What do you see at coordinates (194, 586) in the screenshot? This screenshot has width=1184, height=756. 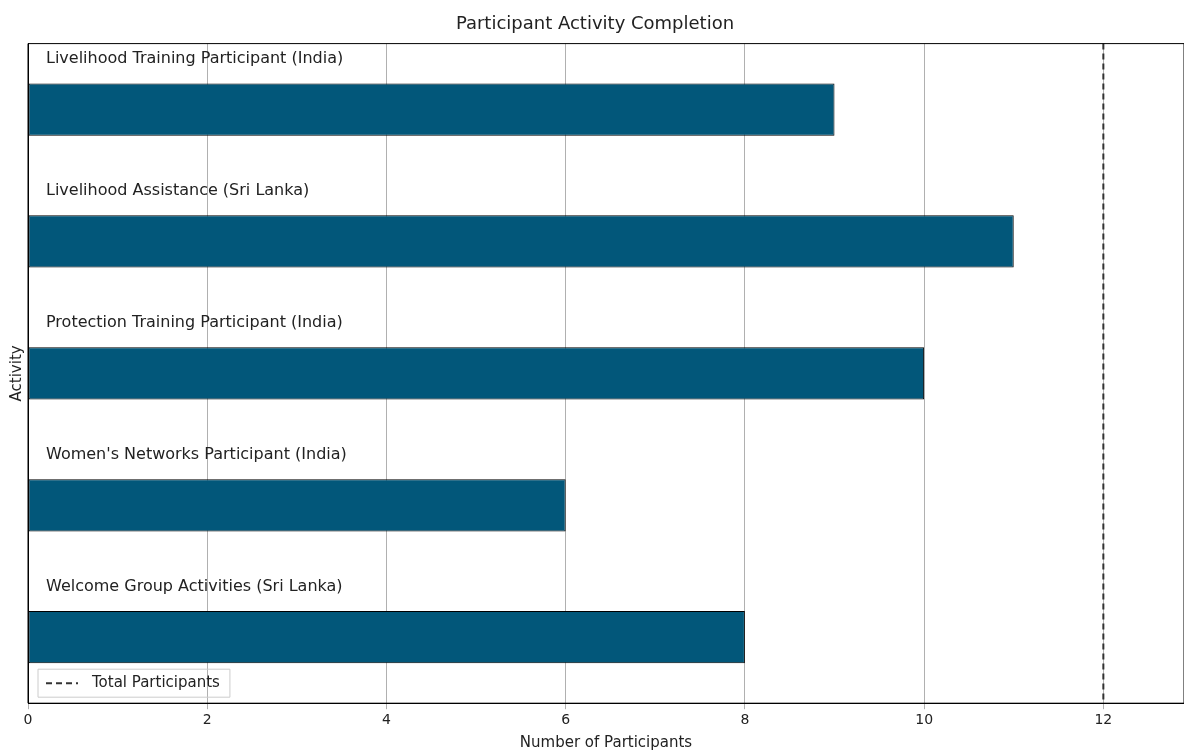 I see `y-tick-label: Welcome Group Activities (Sri Lanka)` at bounding box center [194, 586].